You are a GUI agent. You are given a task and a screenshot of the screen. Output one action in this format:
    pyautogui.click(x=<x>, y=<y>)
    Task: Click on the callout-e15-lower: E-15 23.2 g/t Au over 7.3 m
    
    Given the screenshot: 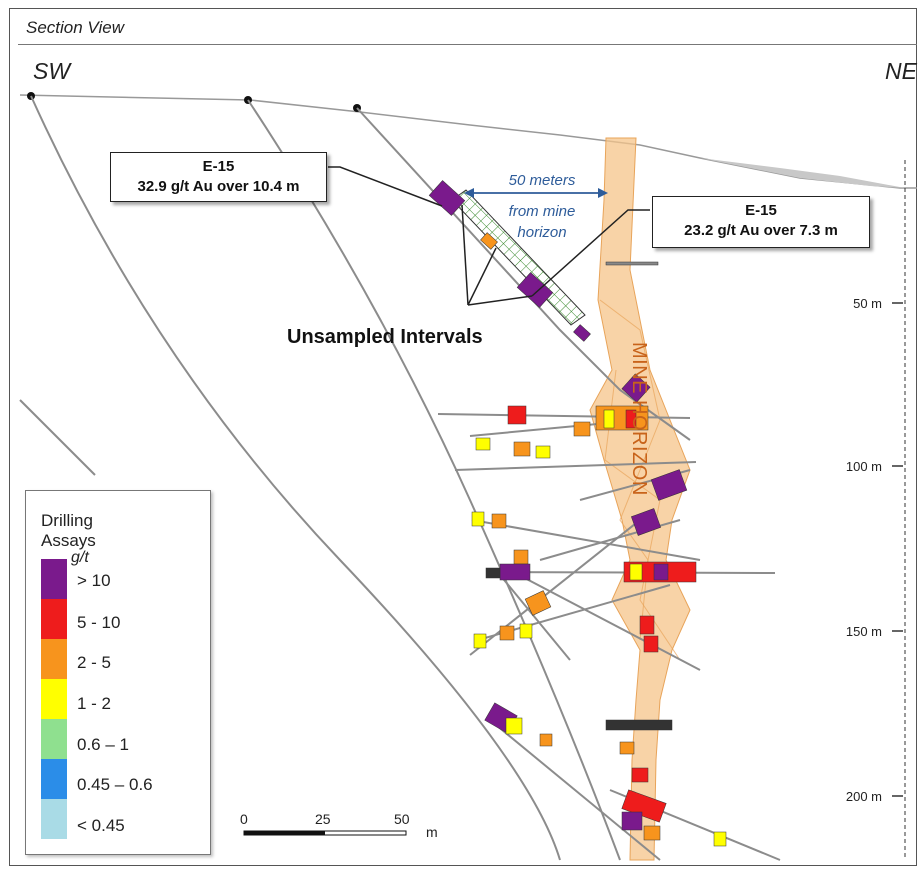 What is the action you would take?
    pyautogui.click(x=761, y=222)
    